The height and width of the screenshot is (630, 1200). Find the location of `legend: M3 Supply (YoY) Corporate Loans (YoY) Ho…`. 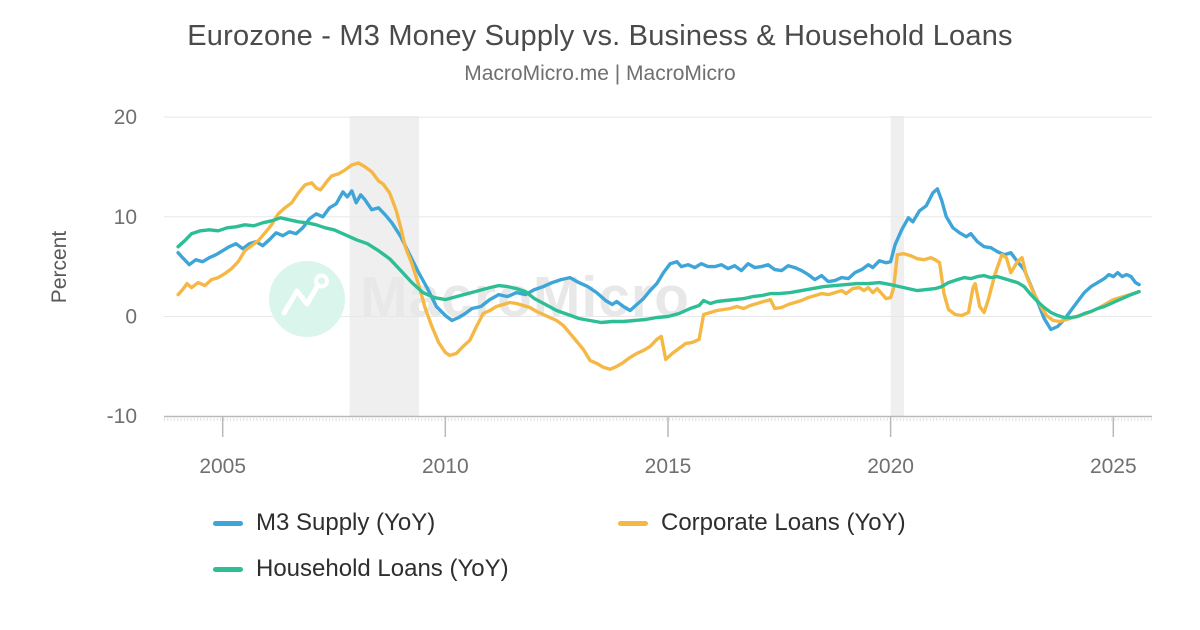

legend: M3 Supply (YoY) Corporate Loans (YoY) Ho… is located at coordinates (618, 546).